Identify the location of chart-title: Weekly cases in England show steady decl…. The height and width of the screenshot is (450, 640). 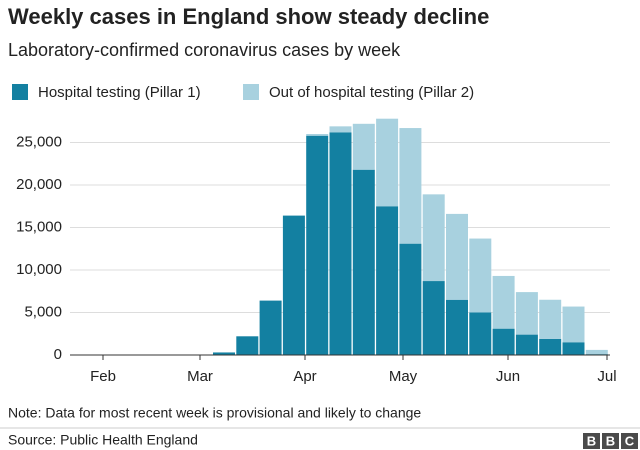
(248, 16).